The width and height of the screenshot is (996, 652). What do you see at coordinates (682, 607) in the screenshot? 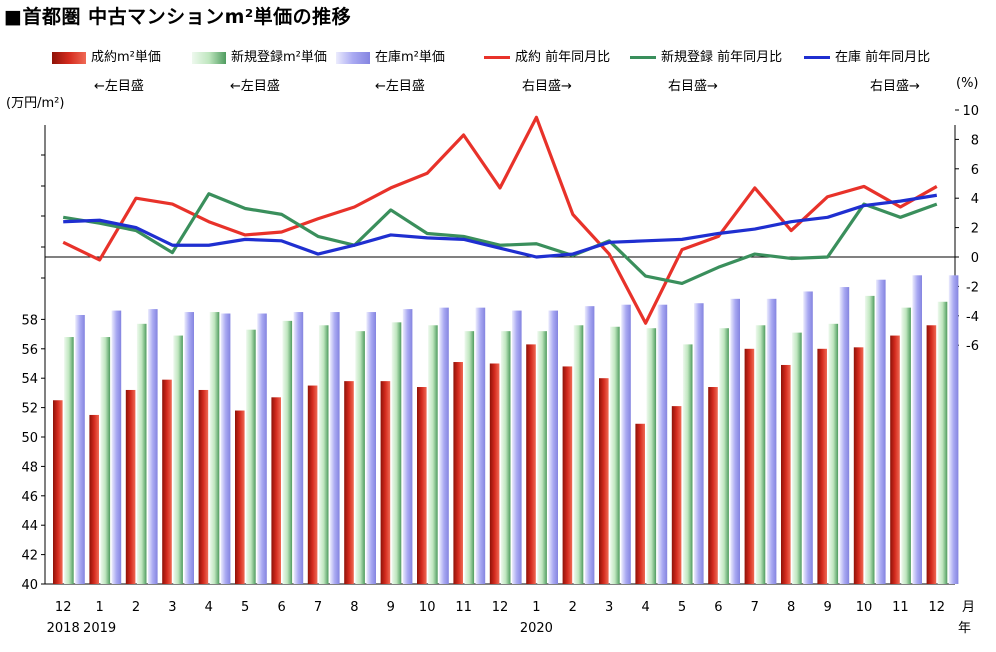
I see `x-tick-label: 5` at bounding box center [682, 607].